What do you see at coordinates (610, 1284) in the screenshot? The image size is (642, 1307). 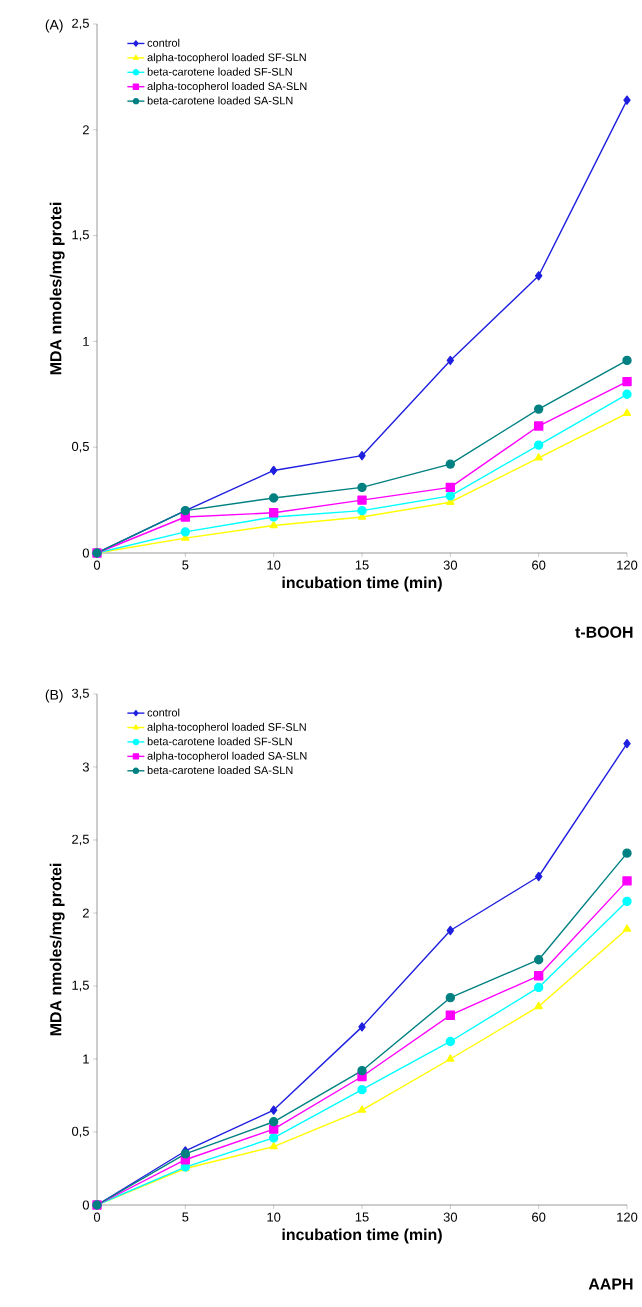 I see `text: AAPH` at bounding box center [610, 1284].